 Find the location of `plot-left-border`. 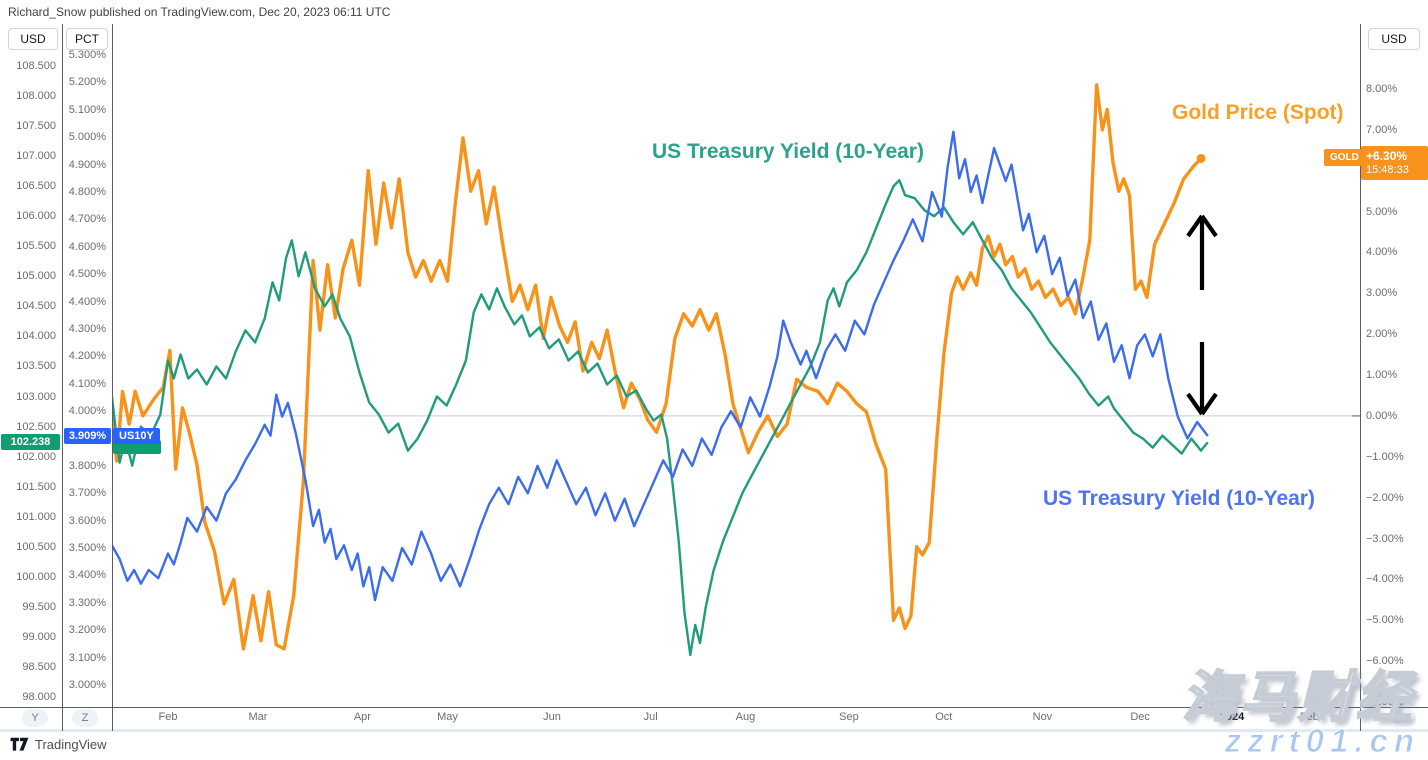

plot-left-border is located at coordinates (112, 377).